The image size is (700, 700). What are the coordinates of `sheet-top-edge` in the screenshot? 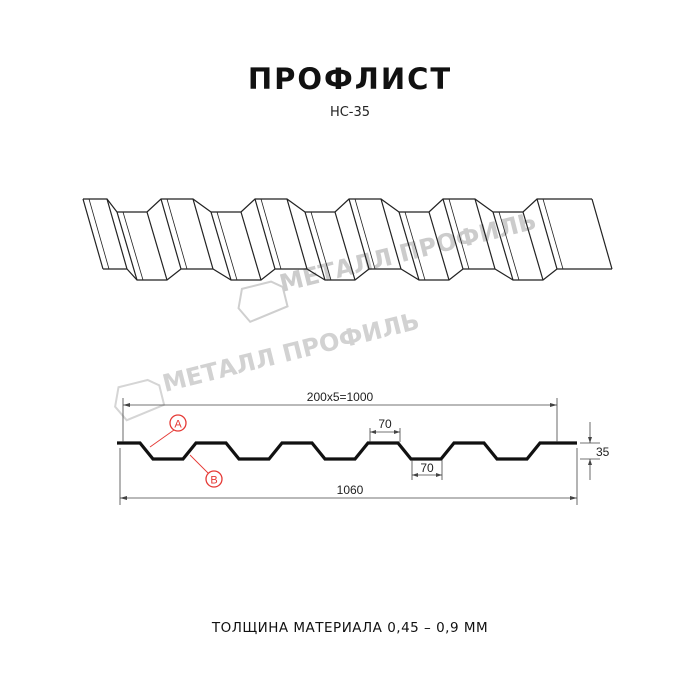 It's located at (337, 205).